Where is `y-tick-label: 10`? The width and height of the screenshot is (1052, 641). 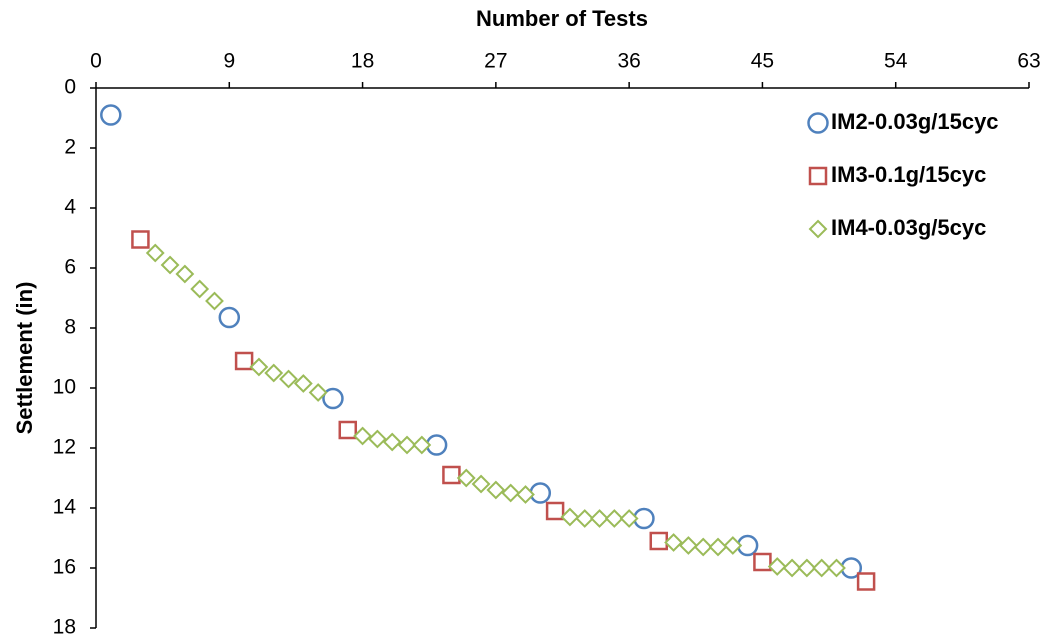
y-tick-label: 10 is located at coordinates (64, 387).